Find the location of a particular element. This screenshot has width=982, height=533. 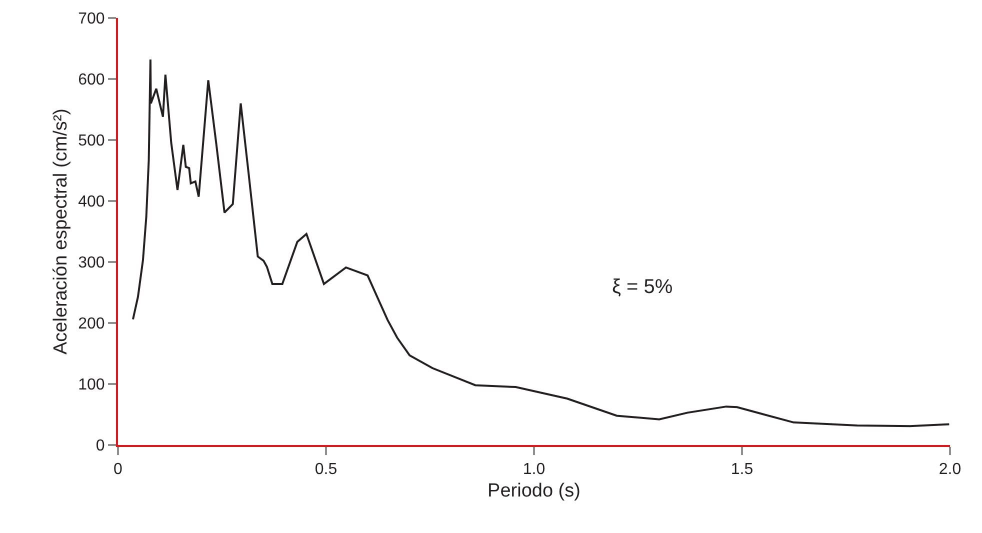

x-tick-label: 0 is located at coordinates (118, 469).